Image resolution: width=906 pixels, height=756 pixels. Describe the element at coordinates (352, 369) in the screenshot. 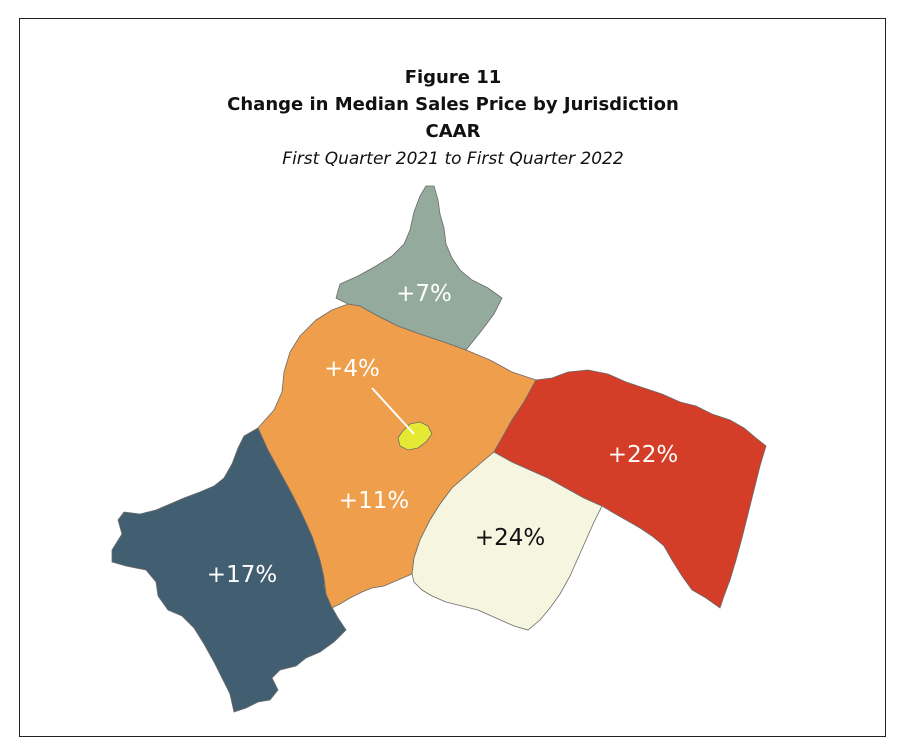

I see `label-center-north: +4%` at that location.